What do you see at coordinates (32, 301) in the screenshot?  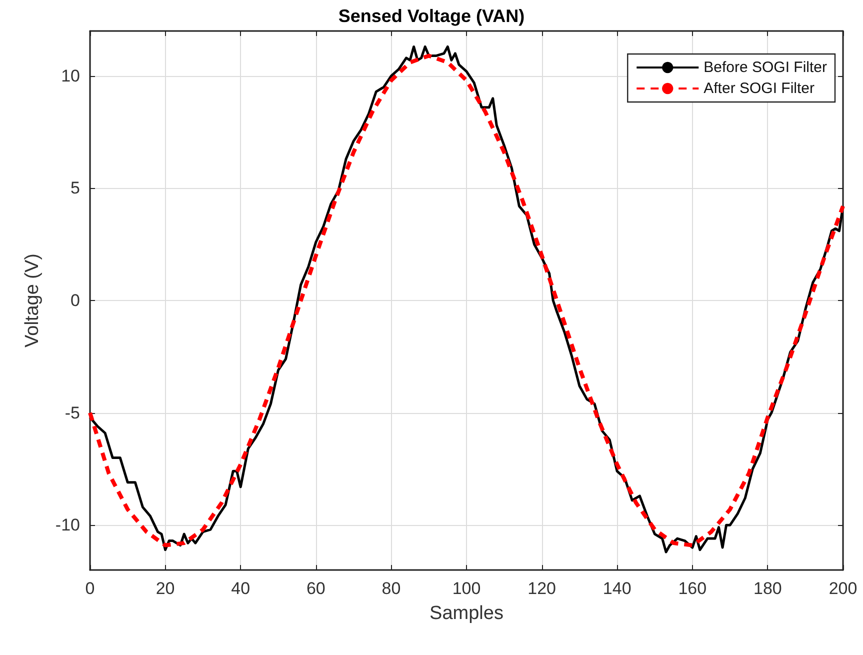 I see `y-axis-title: Voltage (V)` at bounding box center [32, 301].